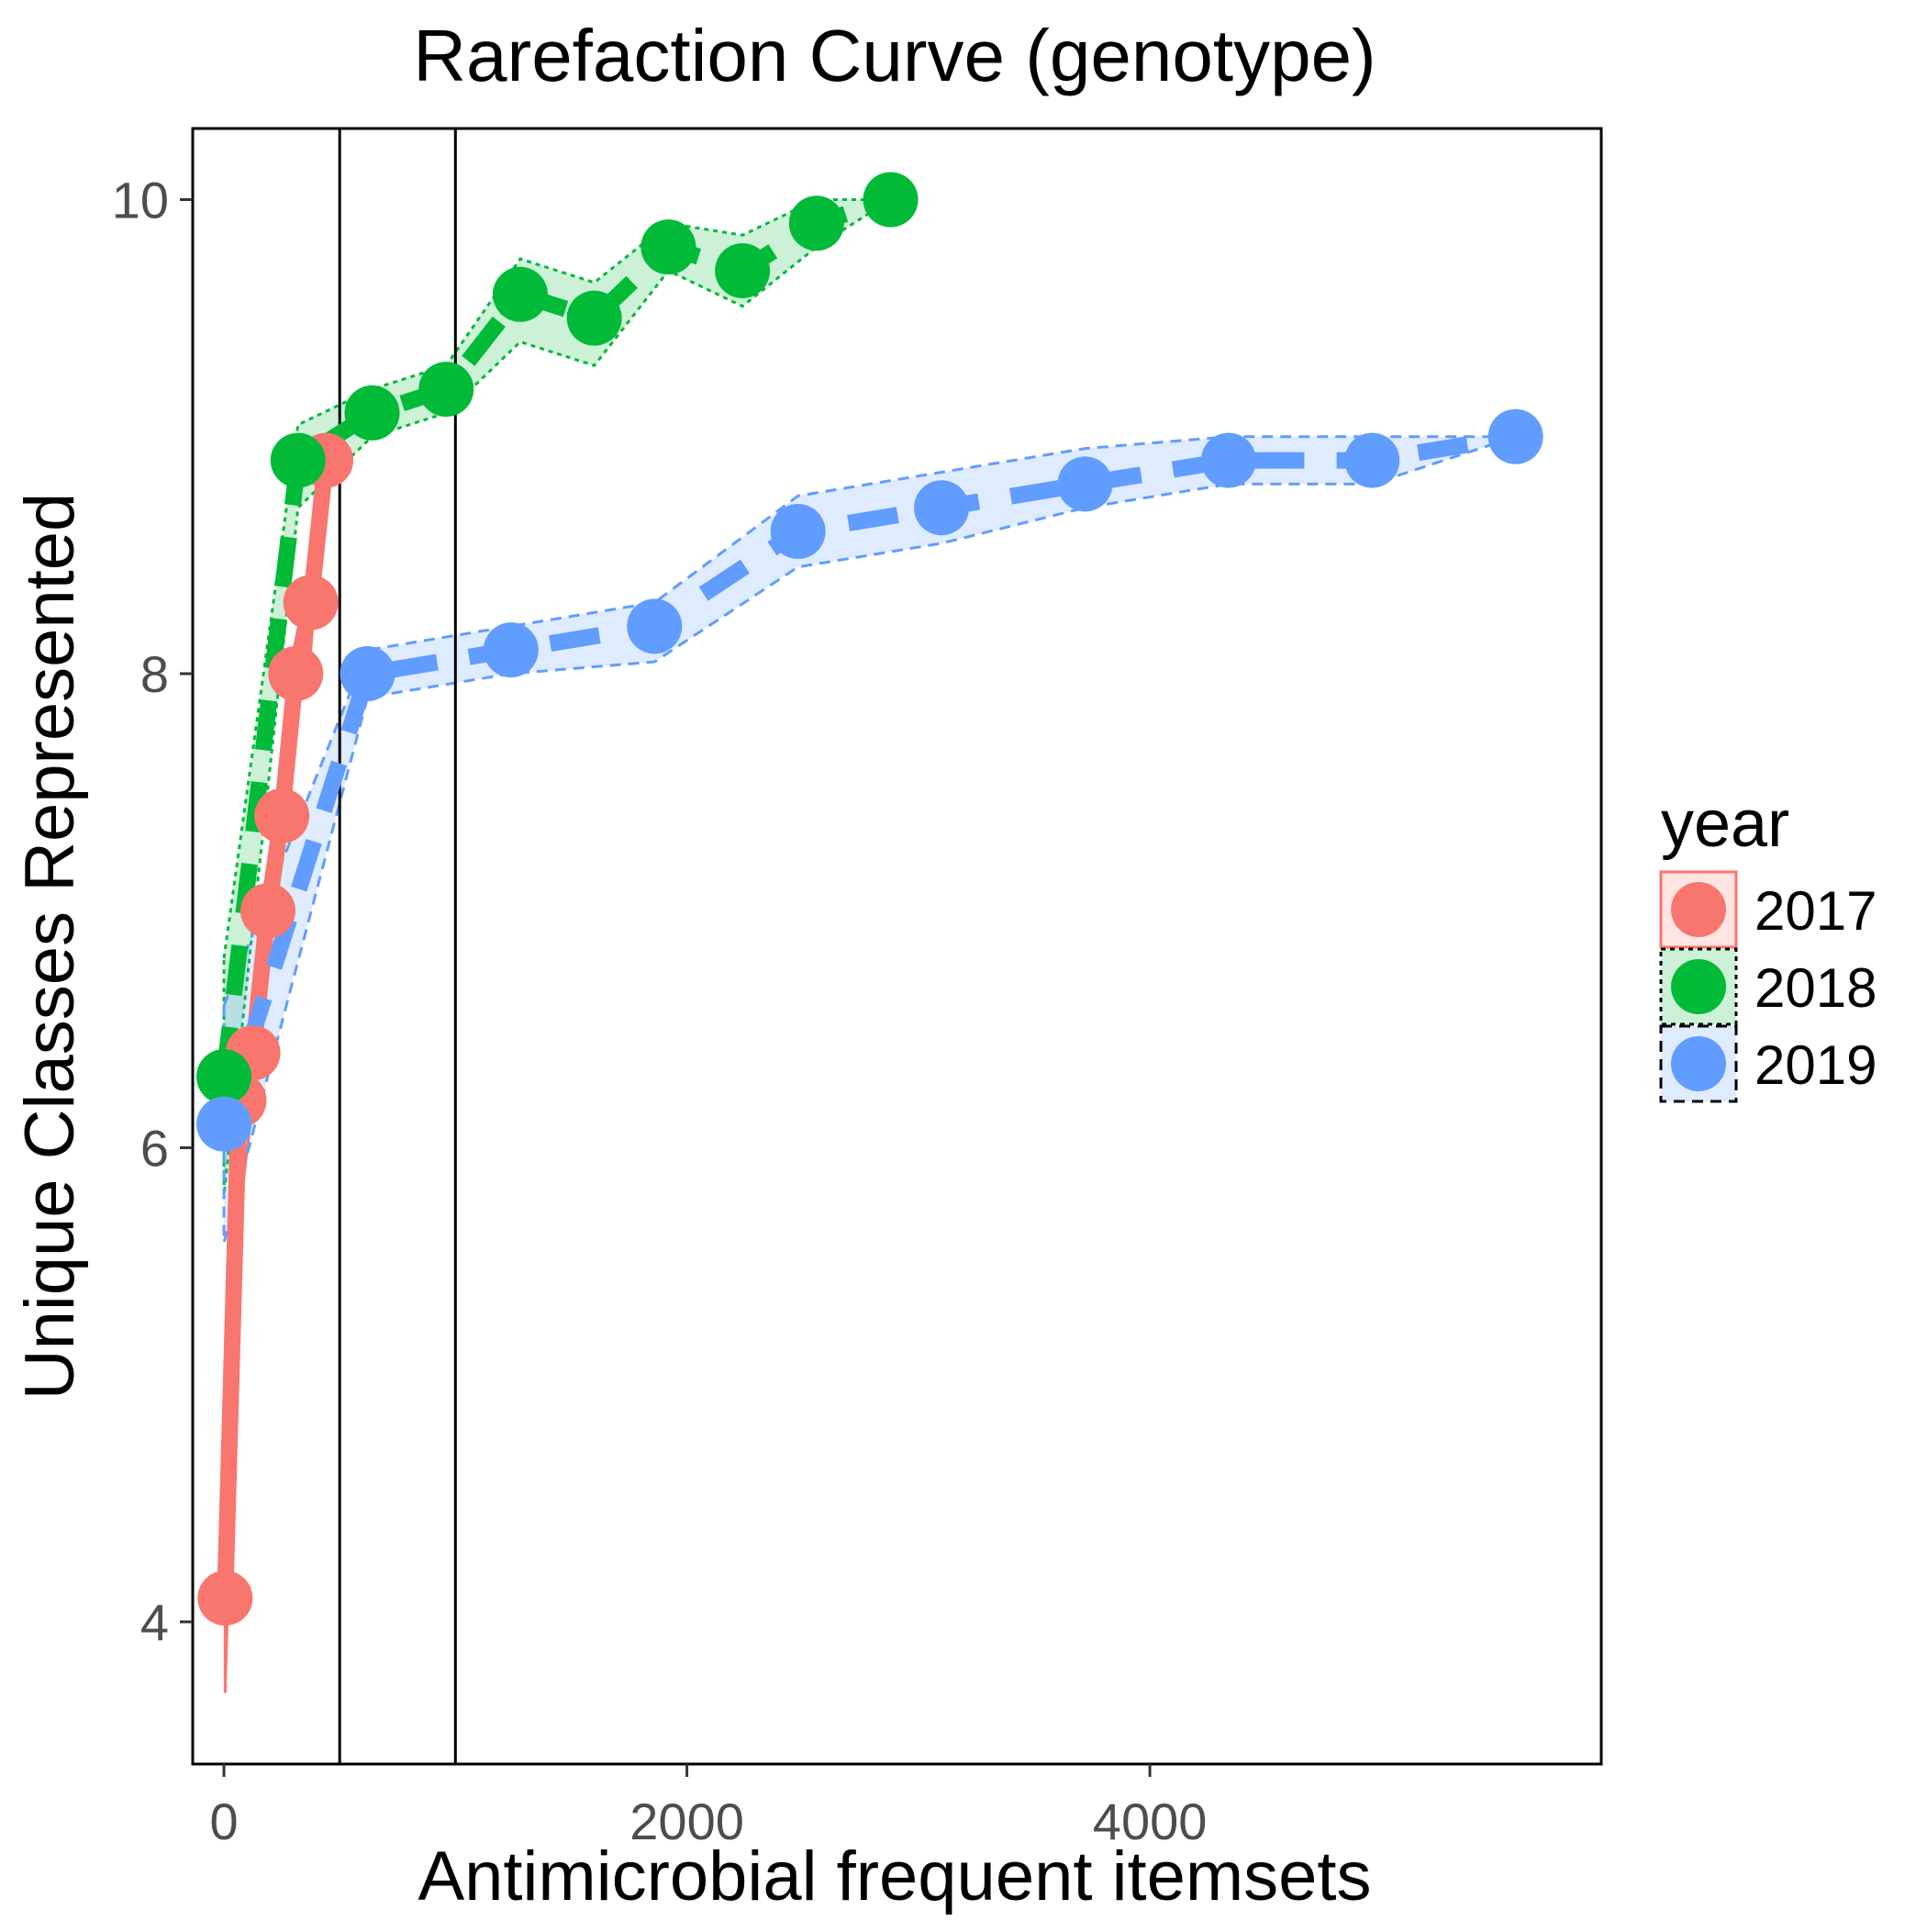  What do you see at coordinates (50, 947) in the screenshot?
I see `y-axis-label: Unique Classes Represented` at bounding box center [50, 947].